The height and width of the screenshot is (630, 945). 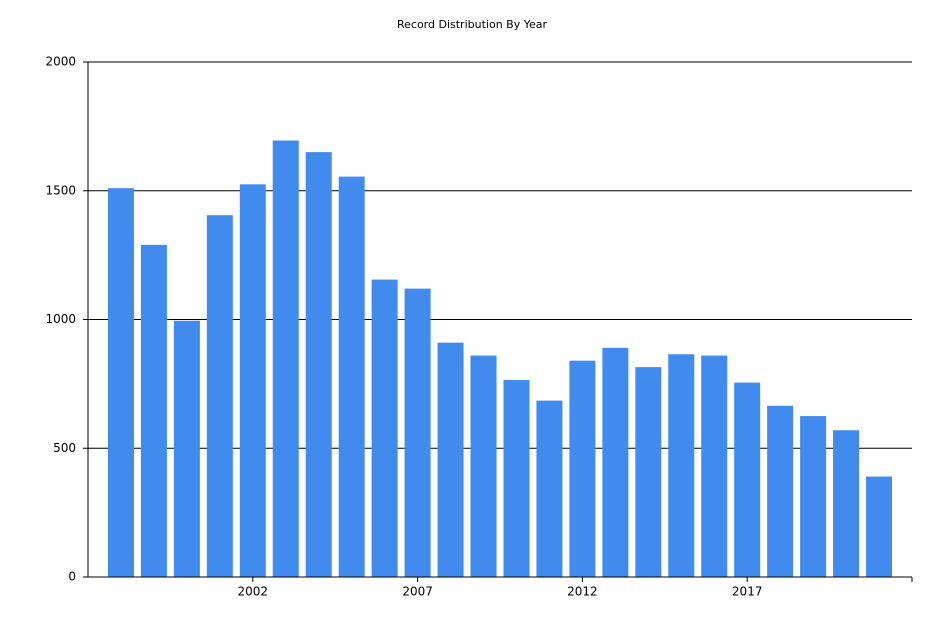 What do you see at coordinates (72, 577) in the screenshot?
I see `y-tick-label: 0` at bounding box center [72, 577].